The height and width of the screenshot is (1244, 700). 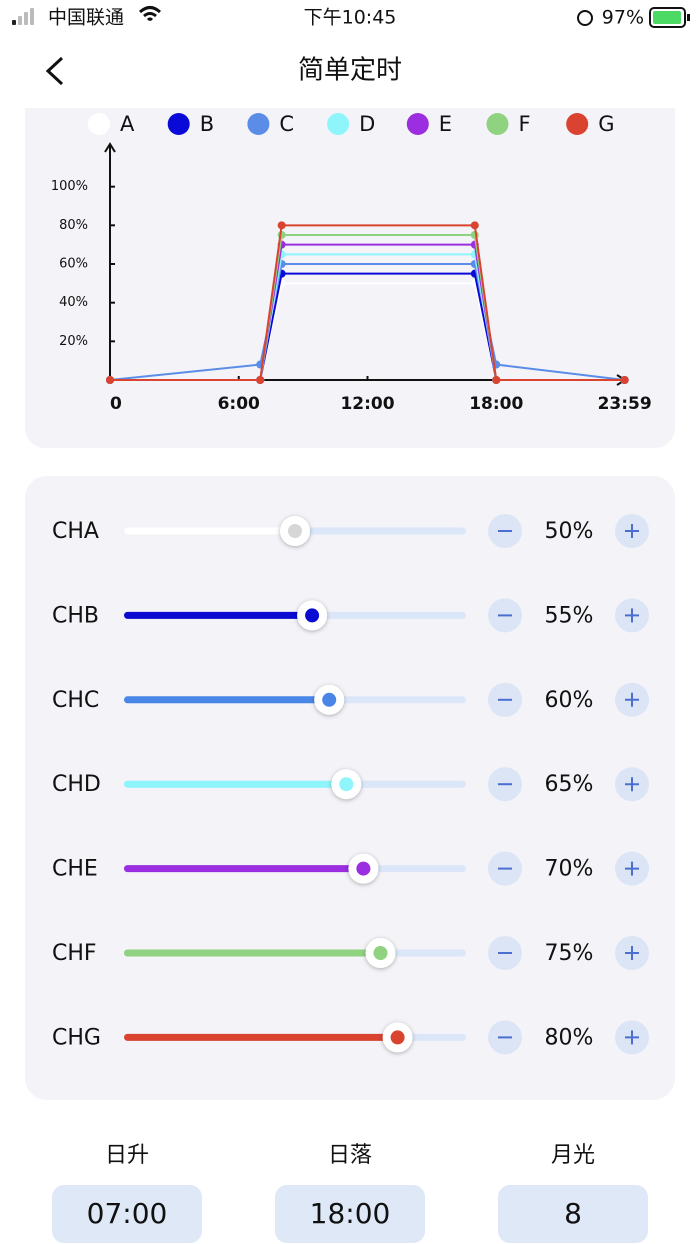 What do you see at coordinates (669, 17) in the screenshot?
I see `battery-icon` at bounding box center [669, 17].